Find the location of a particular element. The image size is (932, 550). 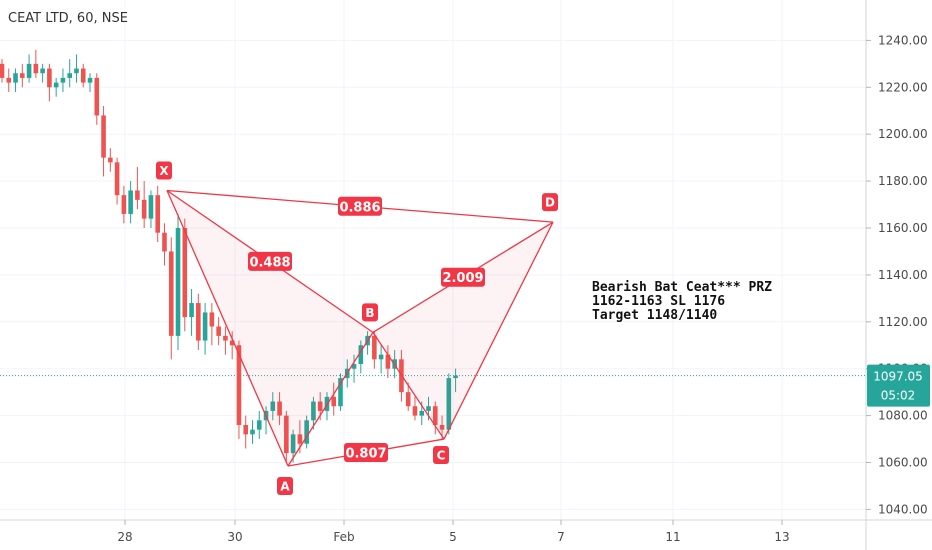

pattern-point-a: A is located at coordinates (285, 486).